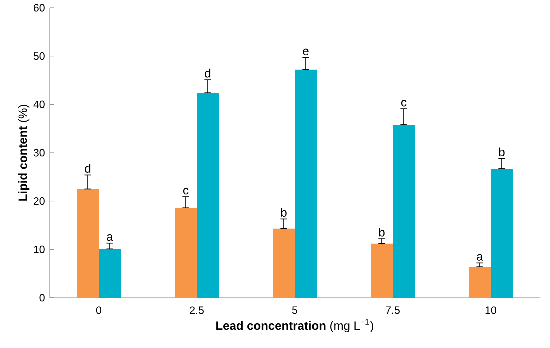 The height and width of the screenshot is (348, 550). I want to click on y-tick-label: 40, so click(39, 104).